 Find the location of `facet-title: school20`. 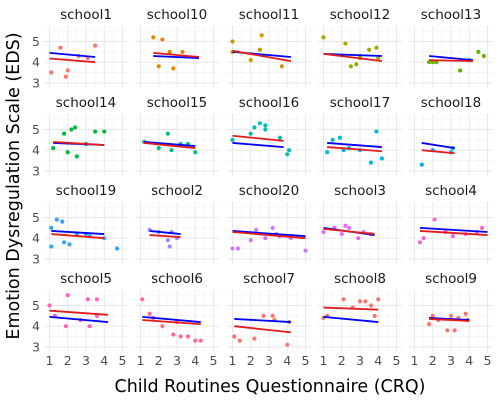

facet-title: school20 is located at coordinates (269, 191).